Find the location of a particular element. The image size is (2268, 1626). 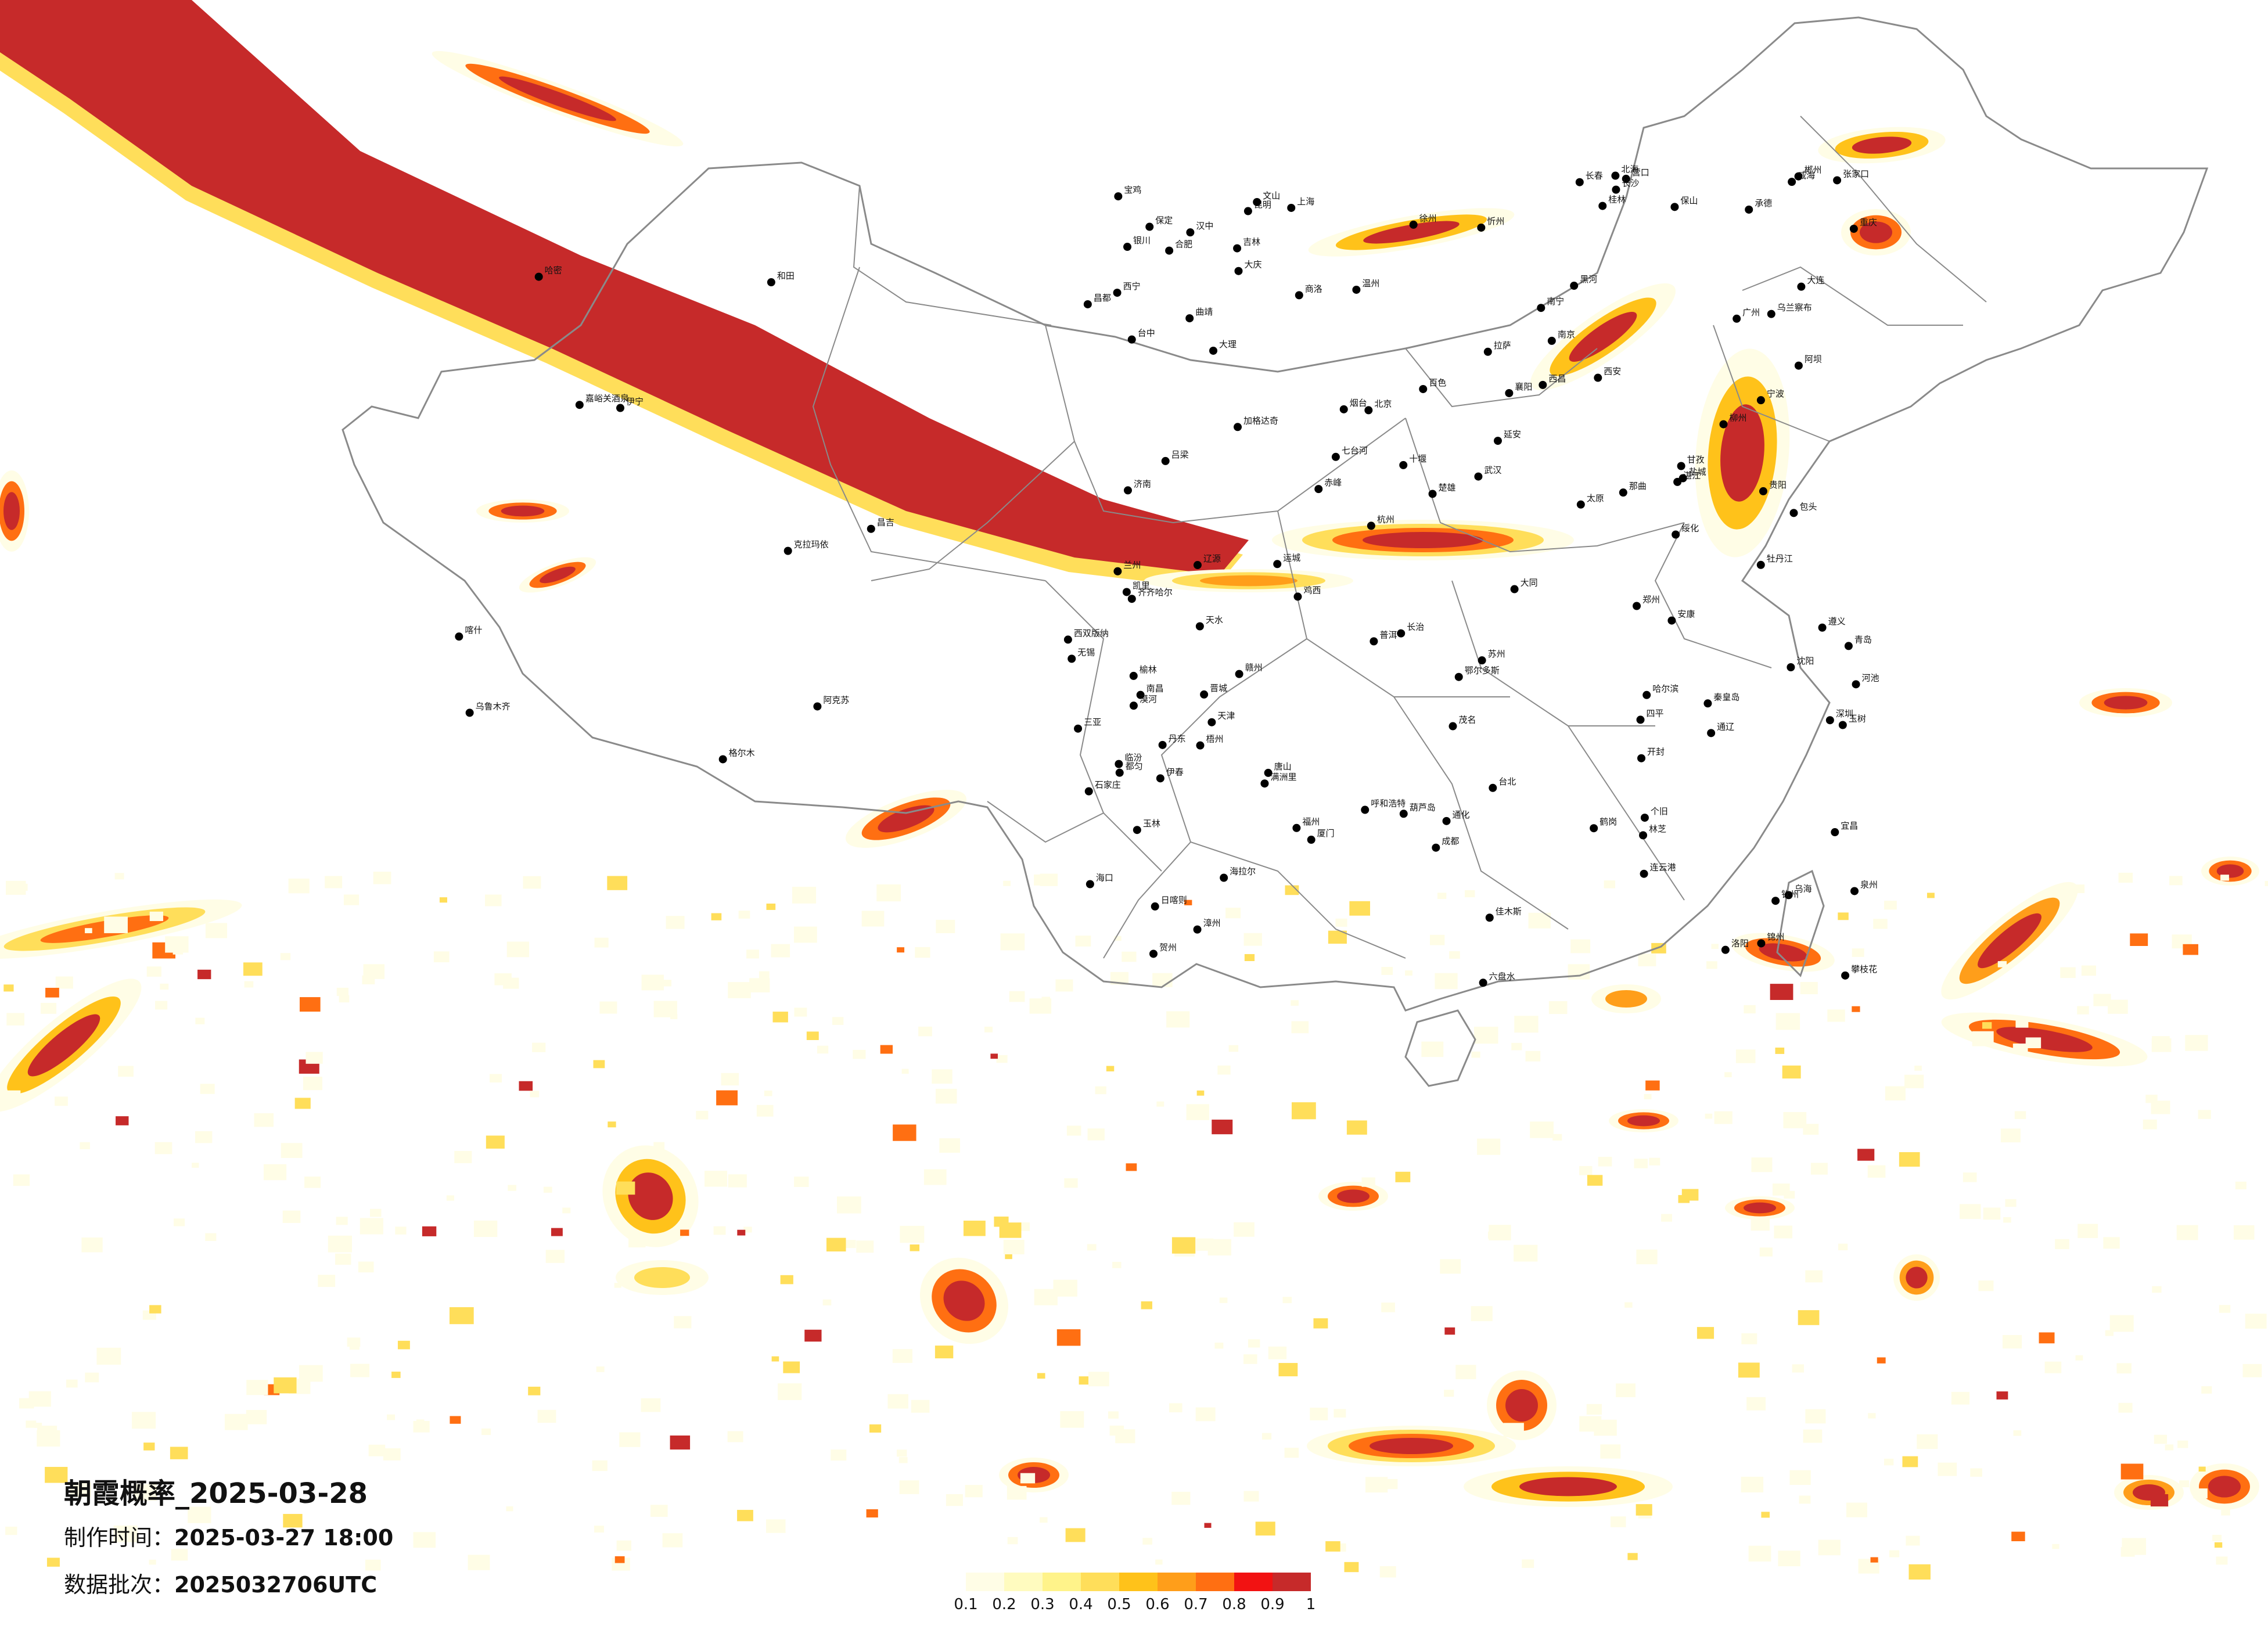

city-label: 百色 is located at coordinates (1437, 383).